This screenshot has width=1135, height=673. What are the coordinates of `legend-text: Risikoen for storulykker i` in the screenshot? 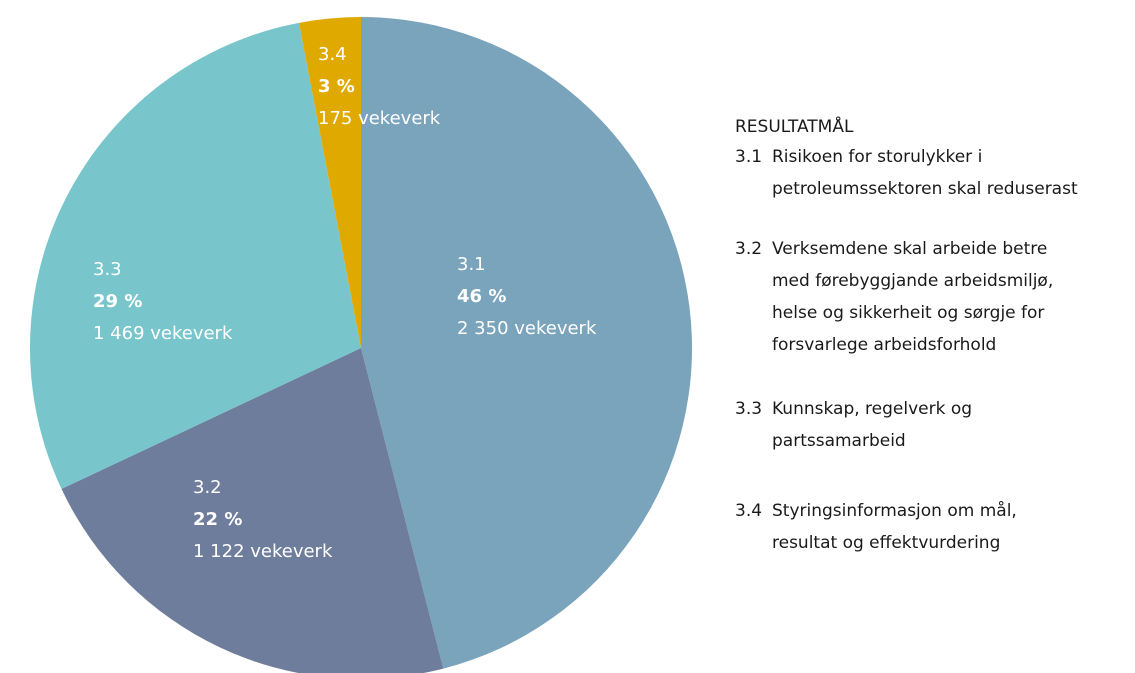 It's located at (877, 157).